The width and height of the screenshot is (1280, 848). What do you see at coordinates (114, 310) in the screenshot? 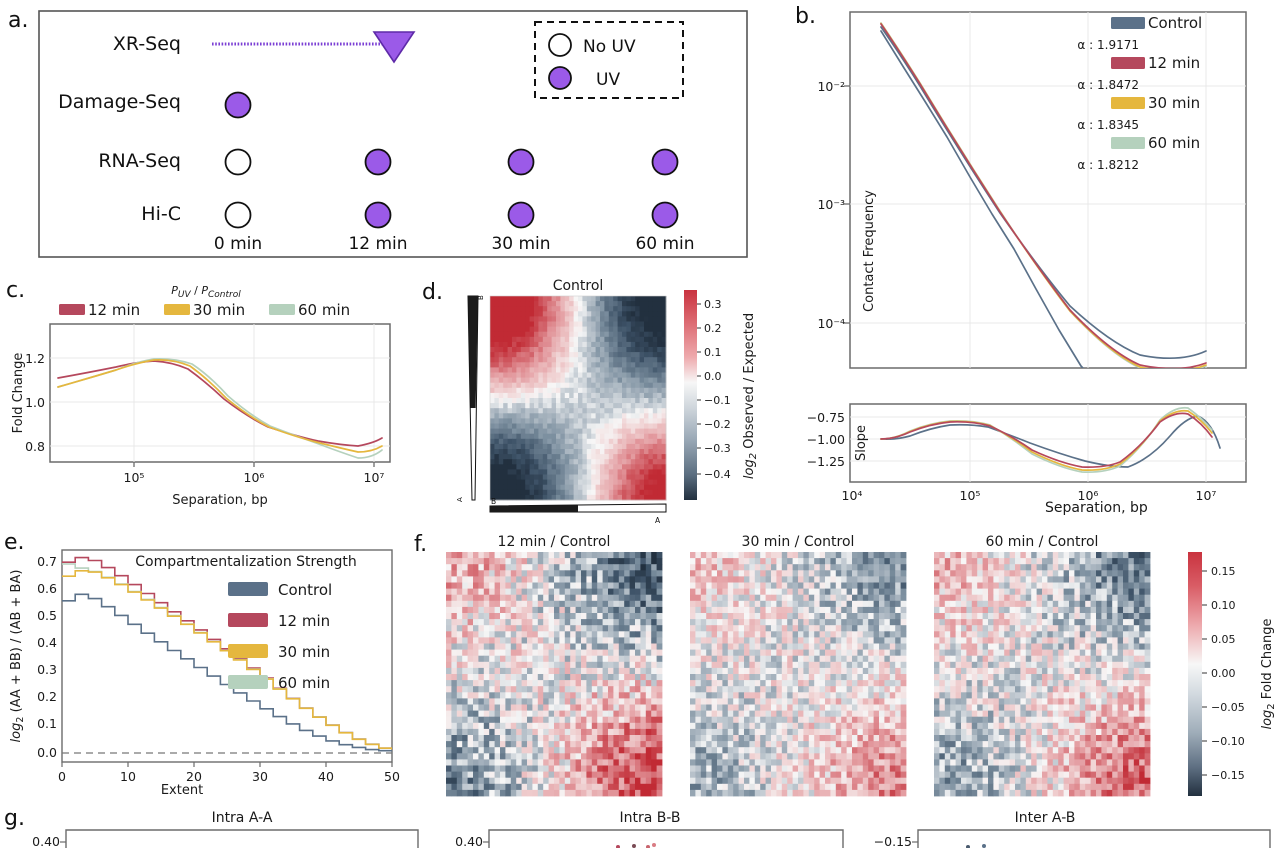
I see `panel-c-legend-label-12min: 12 min` at bounding box center [114, 310].